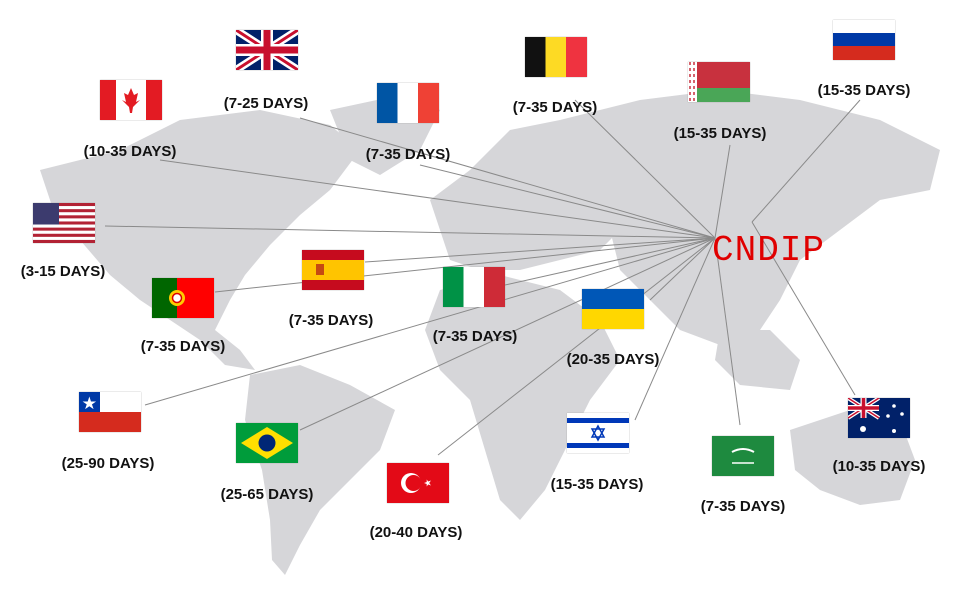  What do you see at coordinates (719, 82) in the screenshot?
I see `belarus-flag-icon` at bounding box center [719, 82].